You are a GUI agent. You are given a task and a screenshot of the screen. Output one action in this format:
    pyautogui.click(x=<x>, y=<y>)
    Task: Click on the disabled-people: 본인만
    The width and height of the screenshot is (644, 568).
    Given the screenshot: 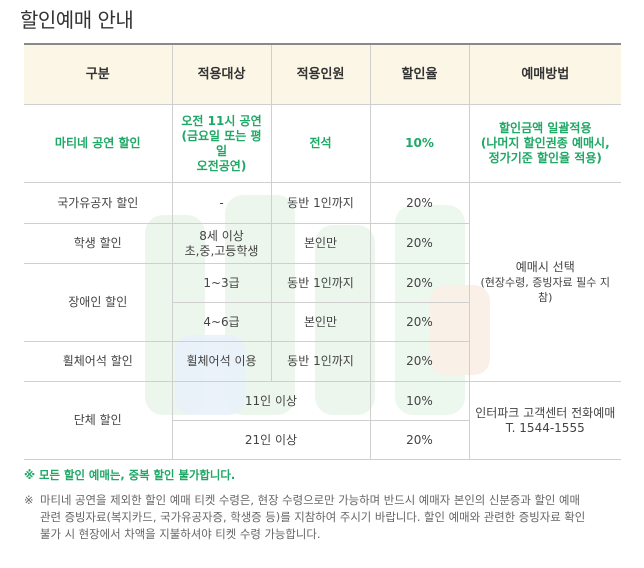 What is the action you would take?
    pyautogui.click(x=320, y=322)
    